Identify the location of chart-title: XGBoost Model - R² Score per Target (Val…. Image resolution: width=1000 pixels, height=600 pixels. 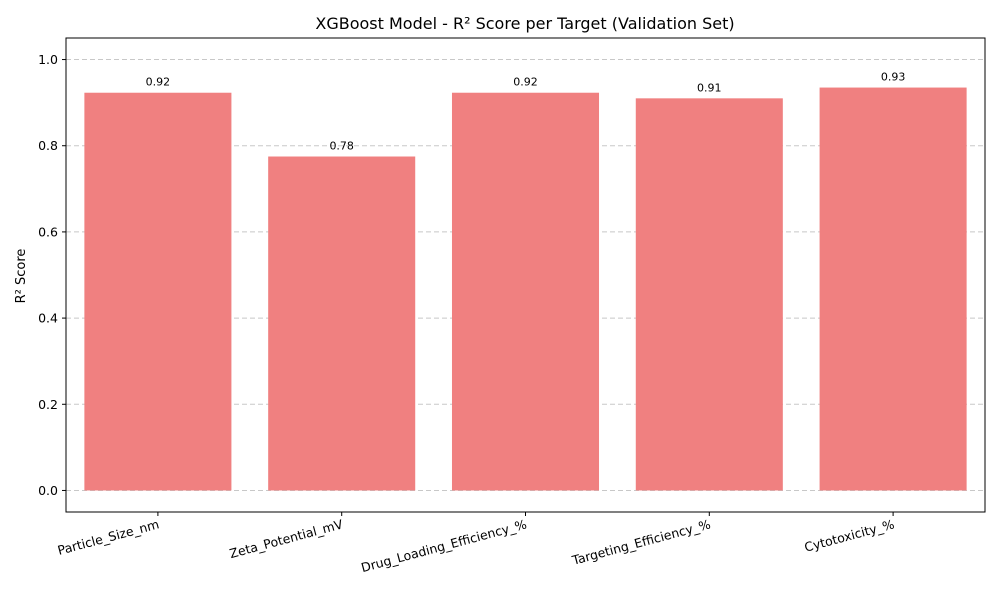
(524, 23).